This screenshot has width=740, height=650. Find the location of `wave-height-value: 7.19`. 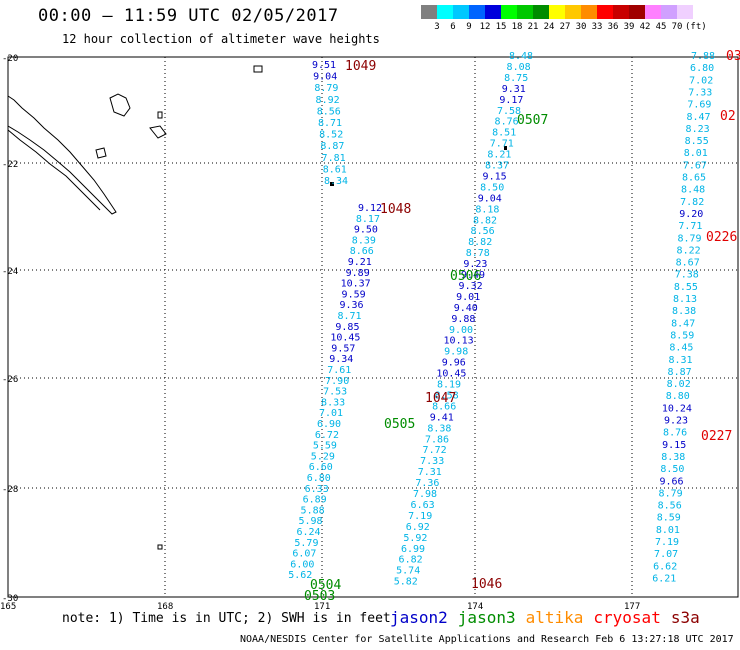

wave-height-value: 7.19 is located at coordinates (420, 516).